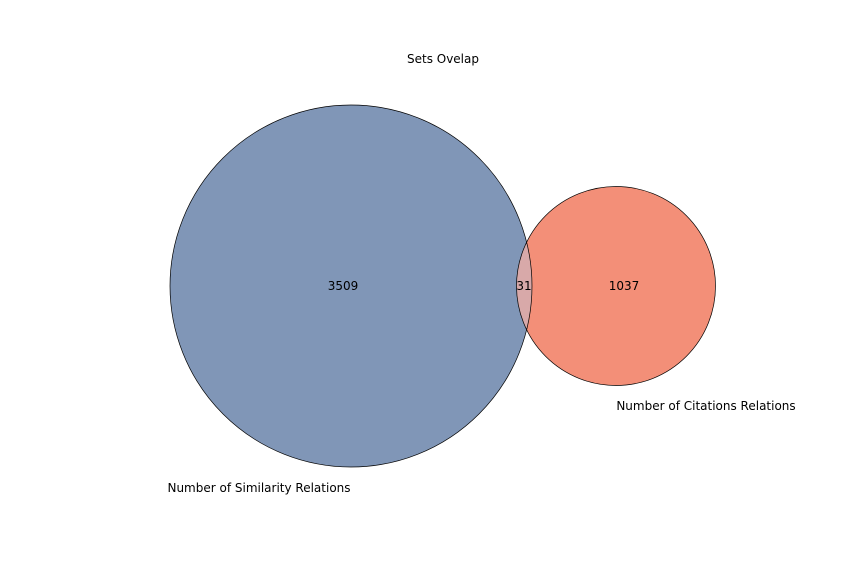  Describe the element at coordinates (624, 286) in the screenshot. I see `set-b-only-value: 1037` at that location.